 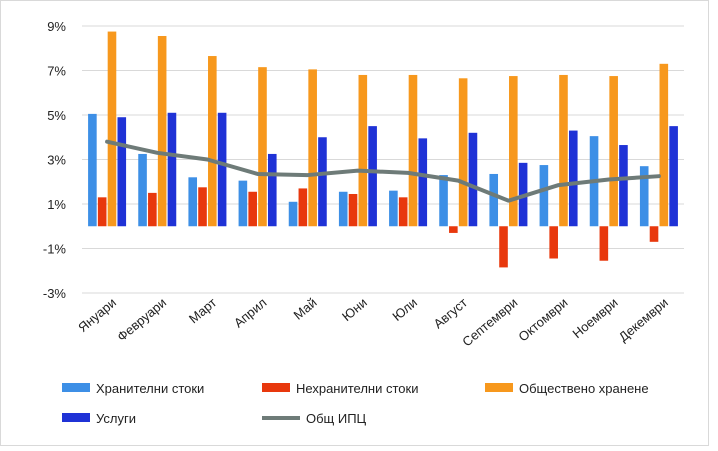 What do you see at coordinates (513, 151) in the screenshot?
I see `bar-обществено-хранене-8` at bounding box center [513, 151].